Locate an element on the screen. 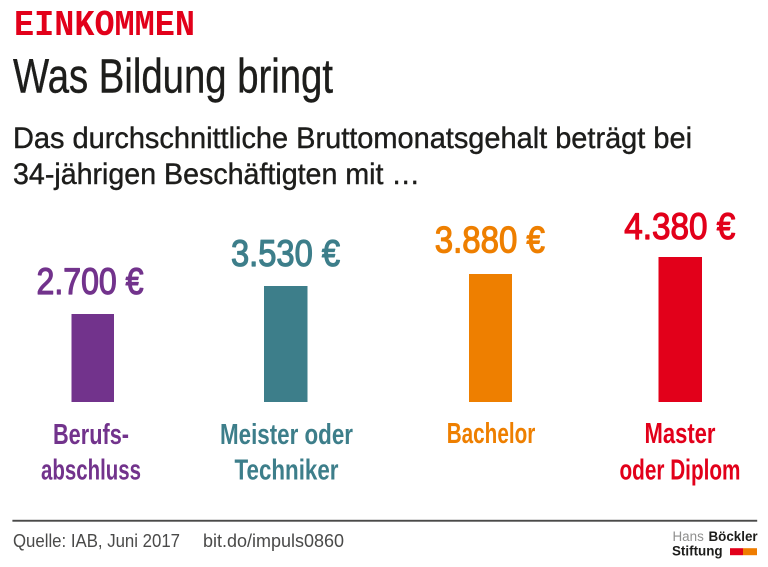 The height and width of the screenshot is (567, 768). svg-text: Stiftung is located at coordinates (697, 551).